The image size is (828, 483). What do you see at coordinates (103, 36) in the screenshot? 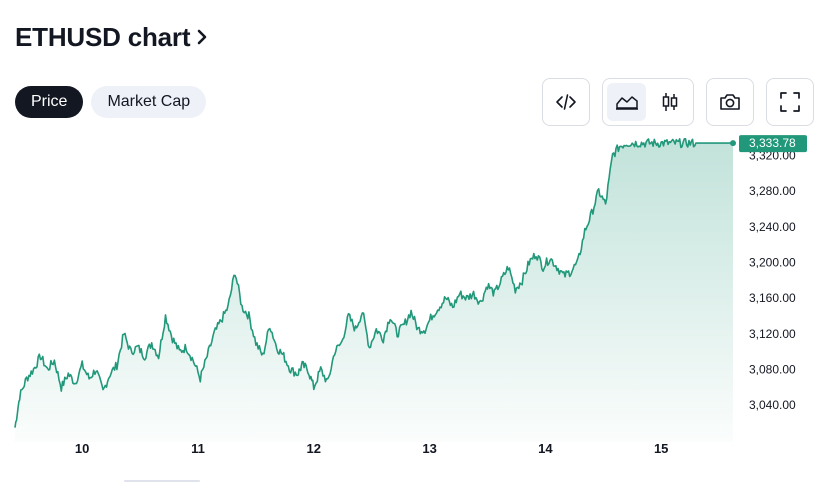
I see `page-title: ETHUSD chart` at bounding box center [103, 36].